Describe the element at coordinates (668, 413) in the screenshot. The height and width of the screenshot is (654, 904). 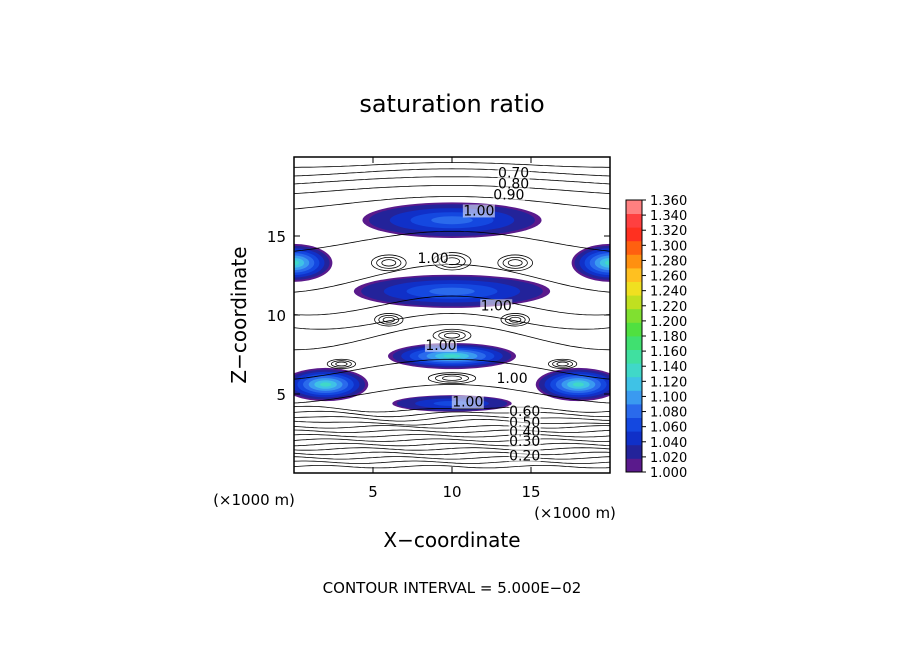
I see `colorbar-label-4: 1.080` at that location.